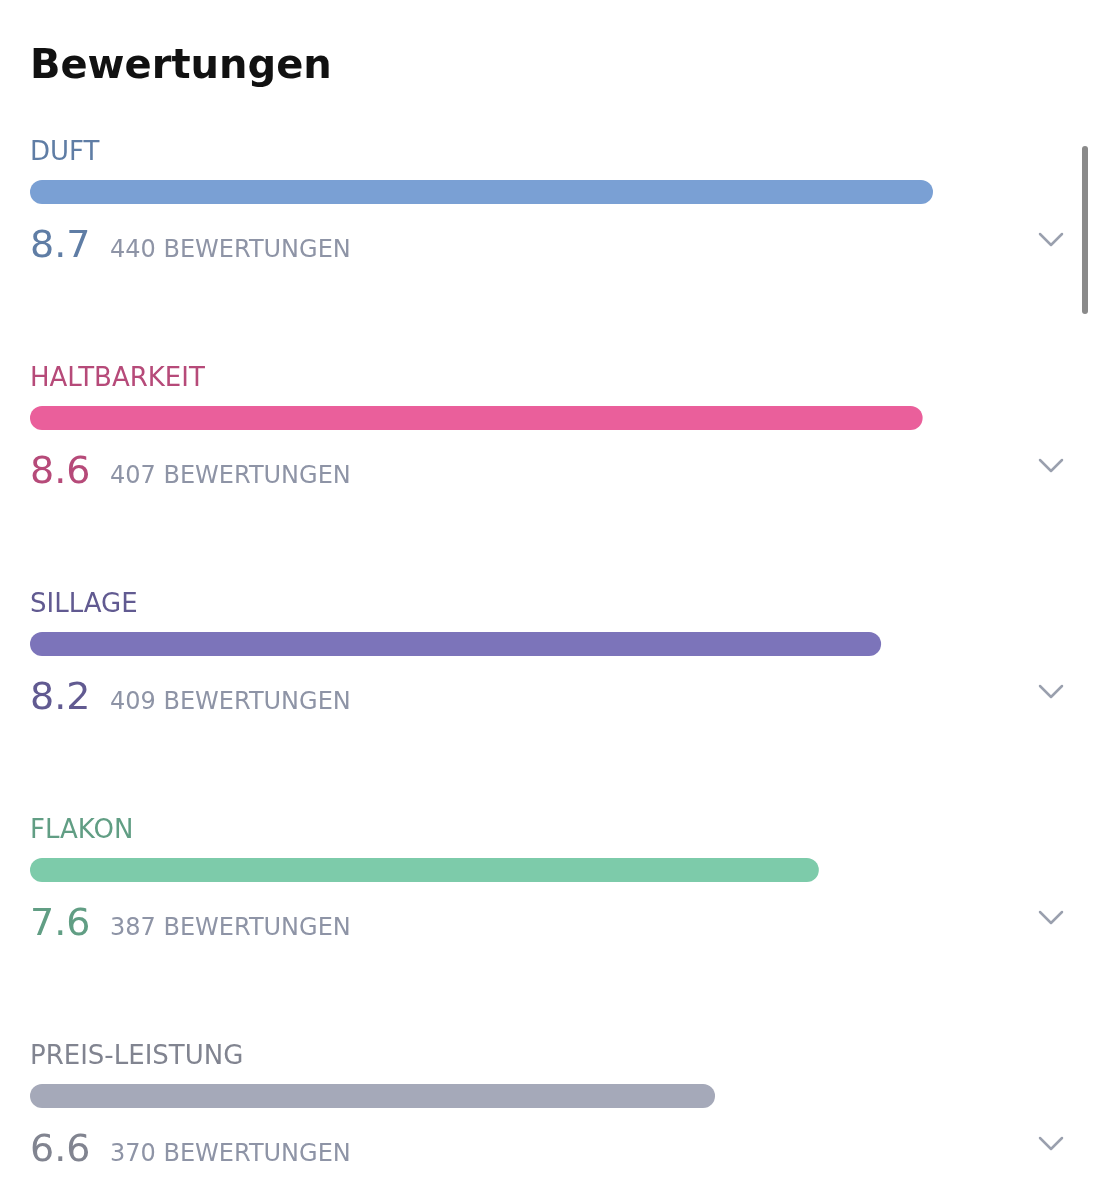 The height and width of the screenshot is (1200, 1097). Describe the element at coordinates (82, 829) in the screenshot. I see `y-tick-label: FLAKON` at that location.